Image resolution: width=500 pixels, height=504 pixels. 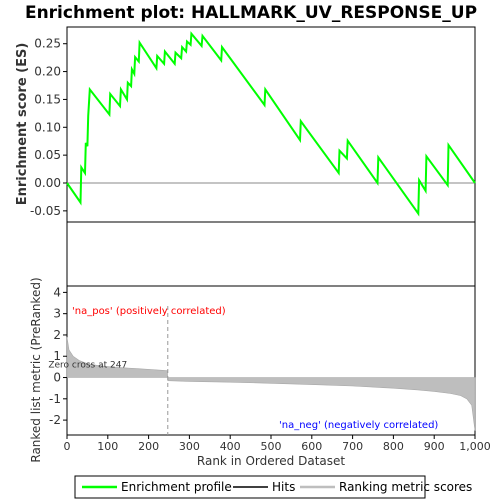 I want to click on zero-cross-label: Zero cross at 247, so click(x=87, y=366).